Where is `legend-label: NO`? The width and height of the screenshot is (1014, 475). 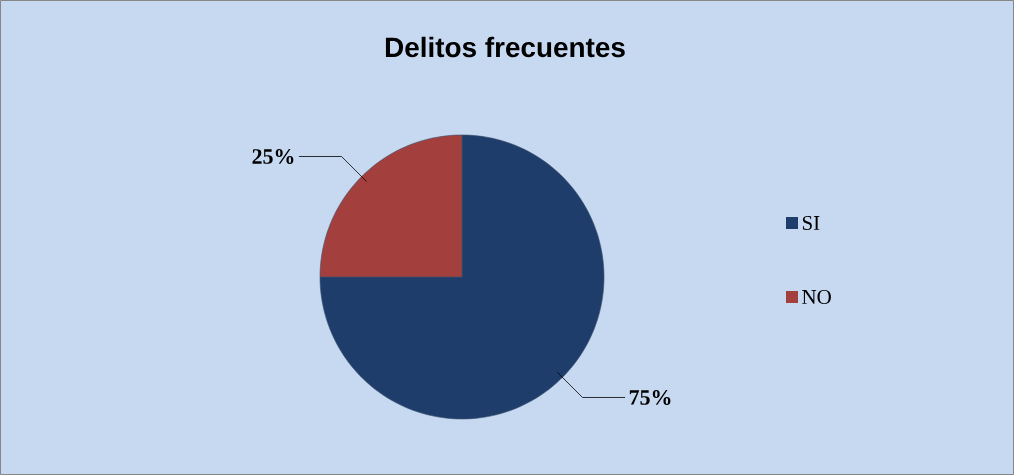 legend-label: NO is located at coordinates (816, 297).